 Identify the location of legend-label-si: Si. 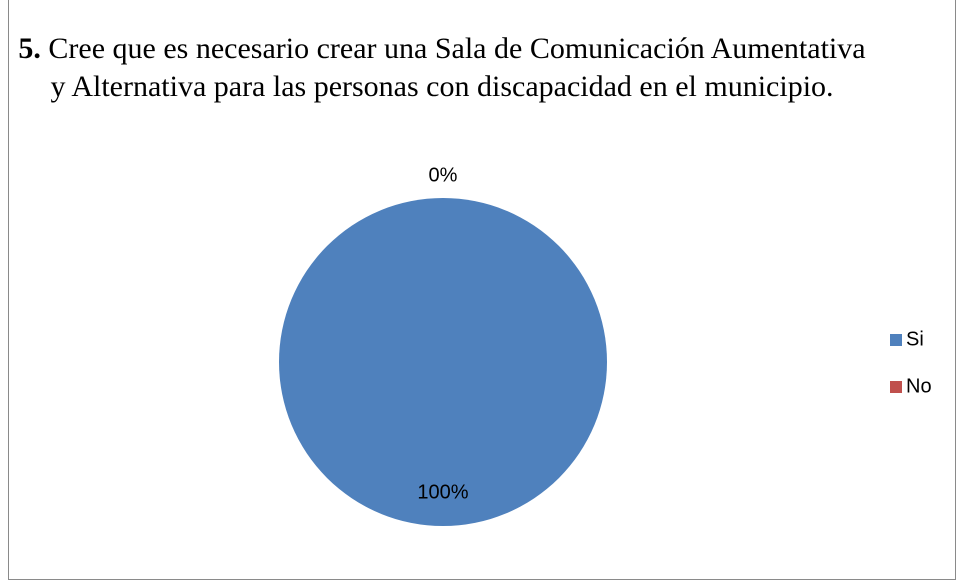
(915, 339).